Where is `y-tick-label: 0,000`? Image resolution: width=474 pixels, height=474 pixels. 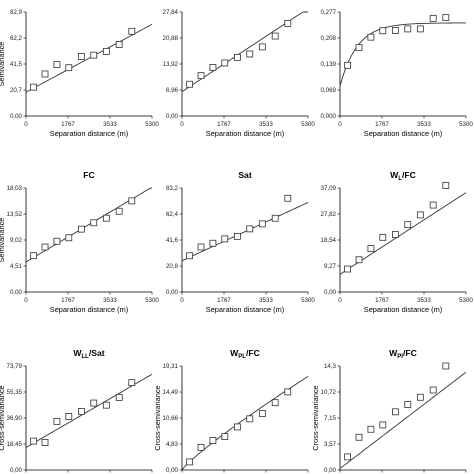
y-tick-label: 0,000 is located at coordinates (329, 116).